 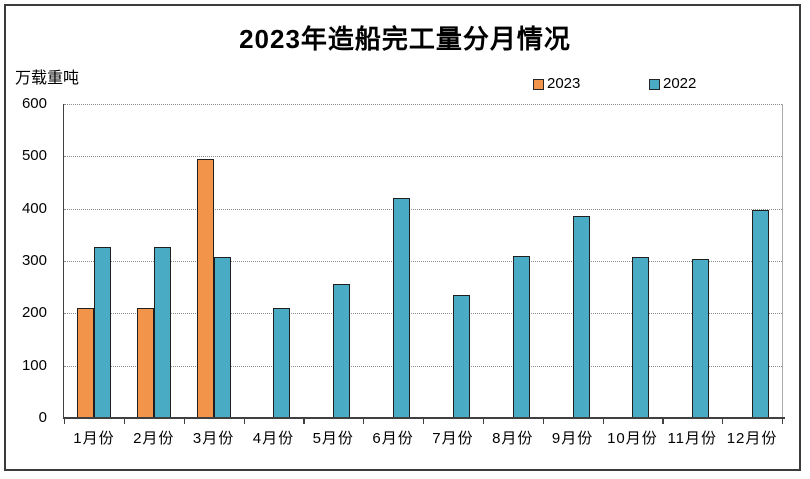 What do you see at coordinates (34, 103) in the screenshot?
I see `y-axis-tick-label-600: 600` at bounding box center [34, 103].